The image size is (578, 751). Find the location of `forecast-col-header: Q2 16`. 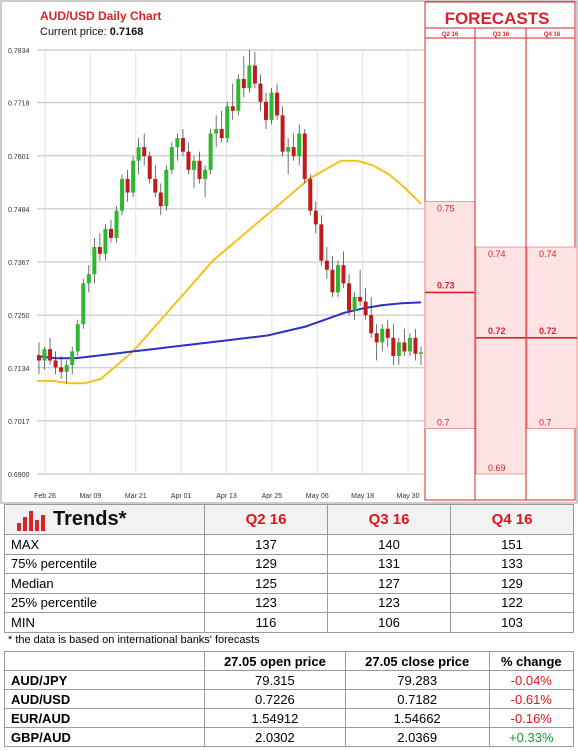

forecast-col-header: Q2 16 is located at coordinates (450, 35).